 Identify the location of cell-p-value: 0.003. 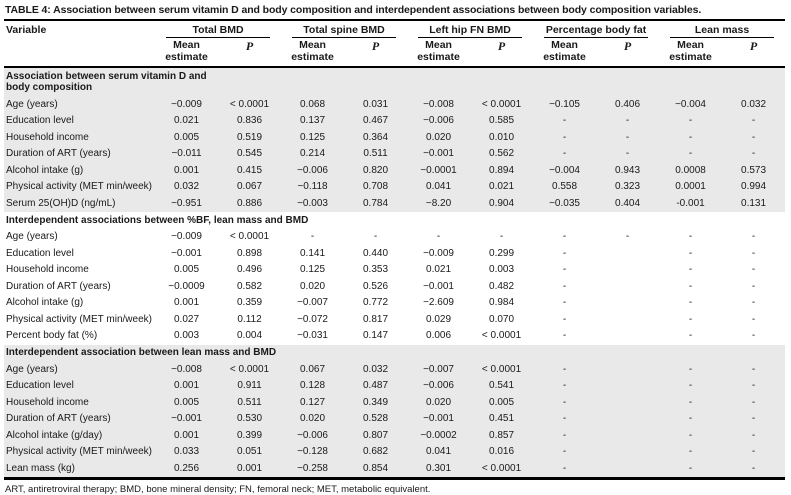
(502, 270).